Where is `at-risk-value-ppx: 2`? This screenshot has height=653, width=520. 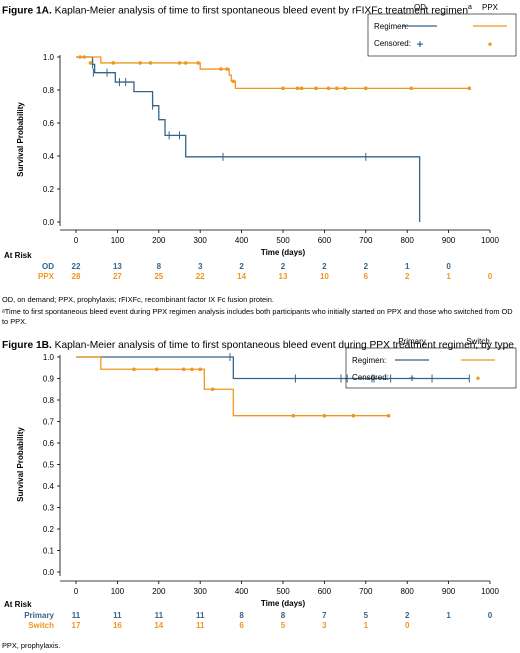
at-risk-value-ppx: 2 is located at coordinates (407, 276).